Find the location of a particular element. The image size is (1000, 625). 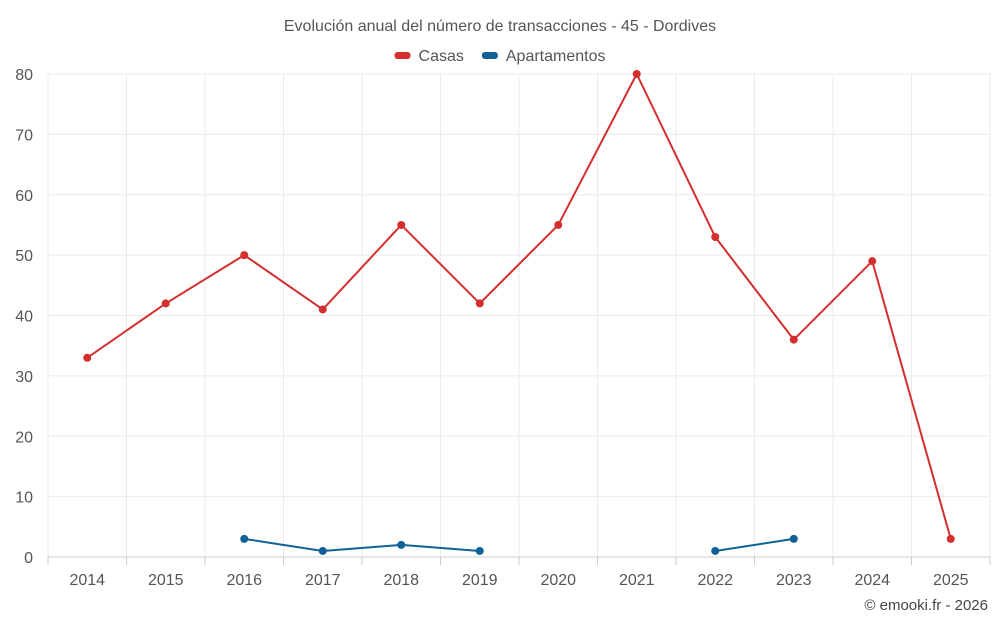

y-tick-label: 40 is located at coordinates (24, 317).